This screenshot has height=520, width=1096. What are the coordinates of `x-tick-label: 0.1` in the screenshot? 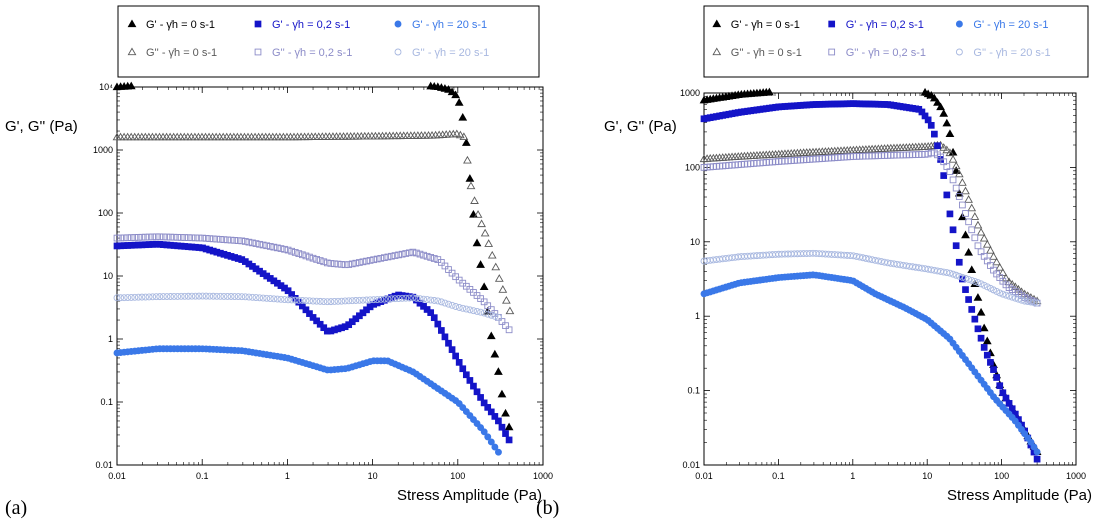 It's located at (202, 476).